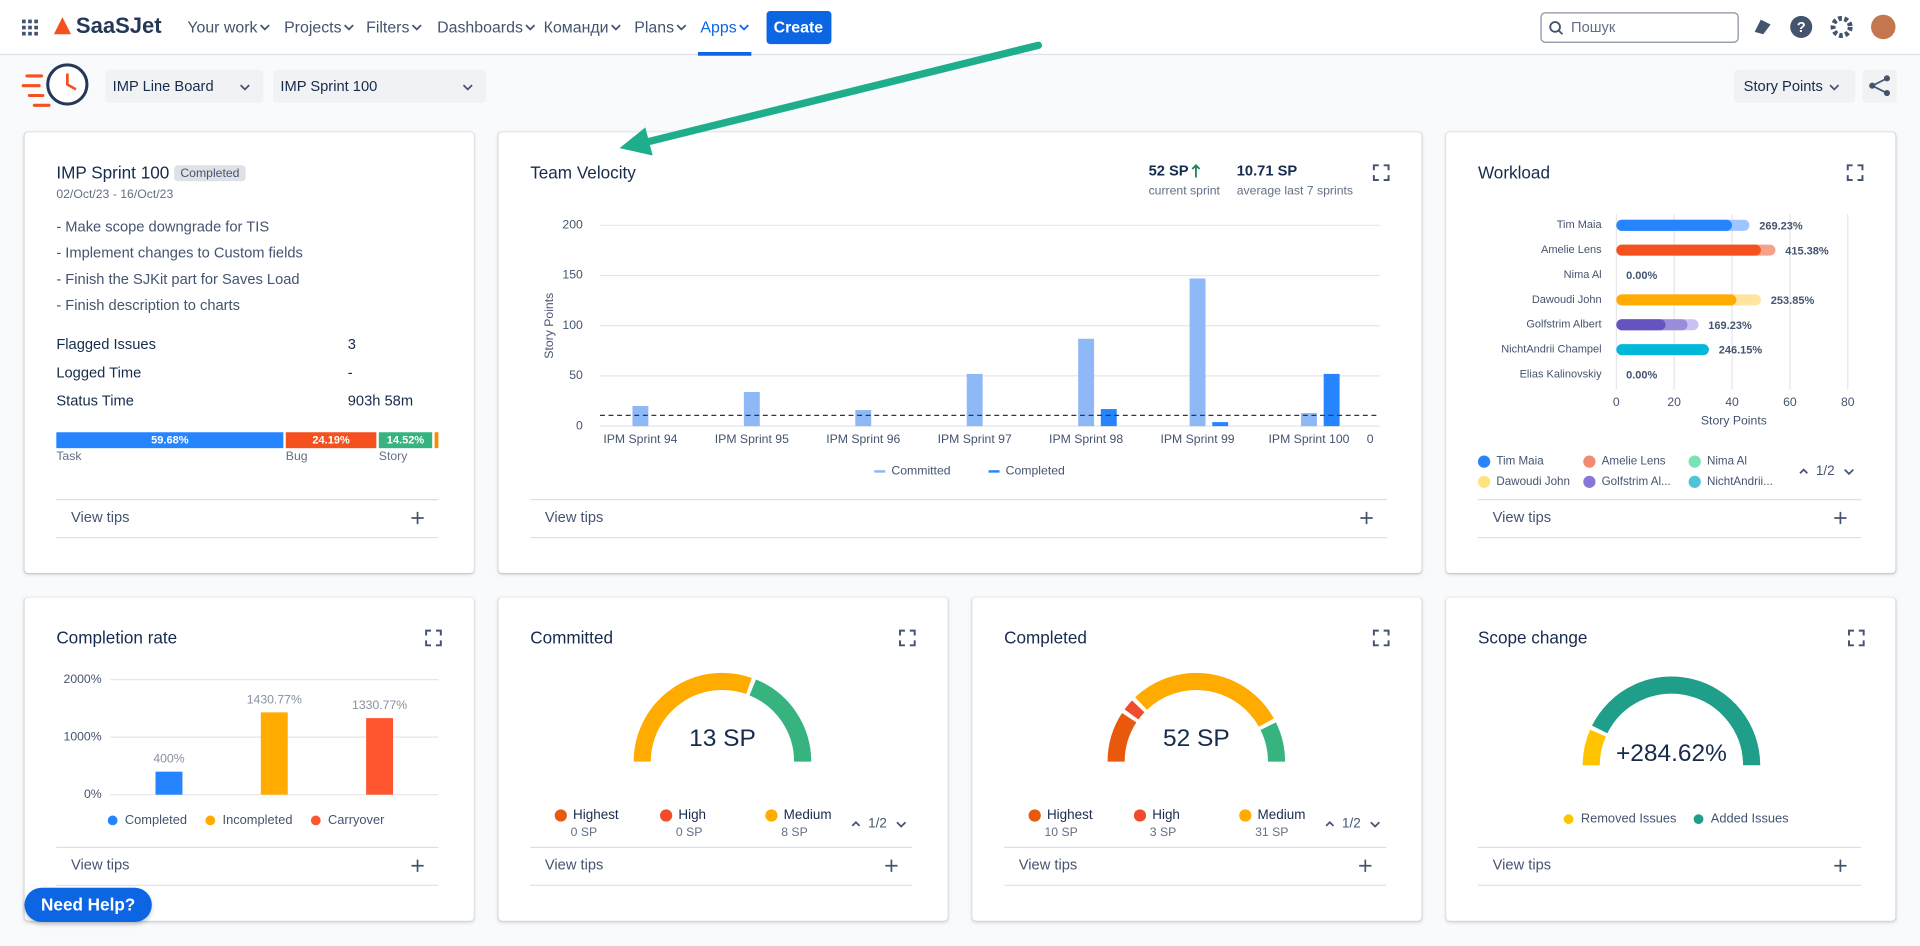 Image resolution: width=1920 pixels, height=946 pixels. I want to click on legend-value: 8 SP, so click(794, 832).